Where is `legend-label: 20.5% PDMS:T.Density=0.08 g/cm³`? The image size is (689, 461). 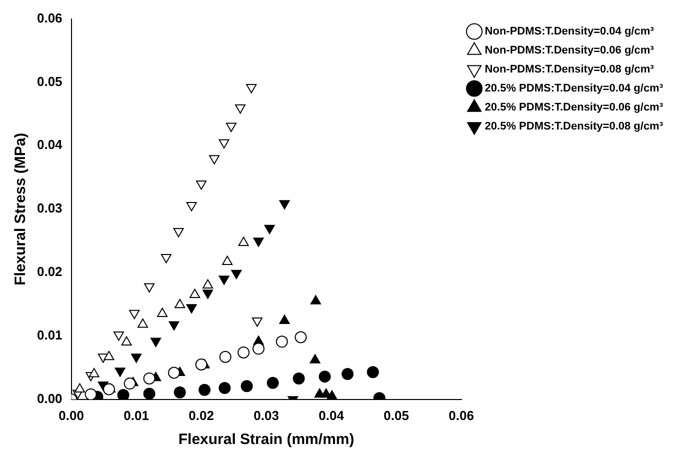
legend-label: 20.5% PDMS:T.Density=0.08 g/cm³ is located at coordinates (574, 126).